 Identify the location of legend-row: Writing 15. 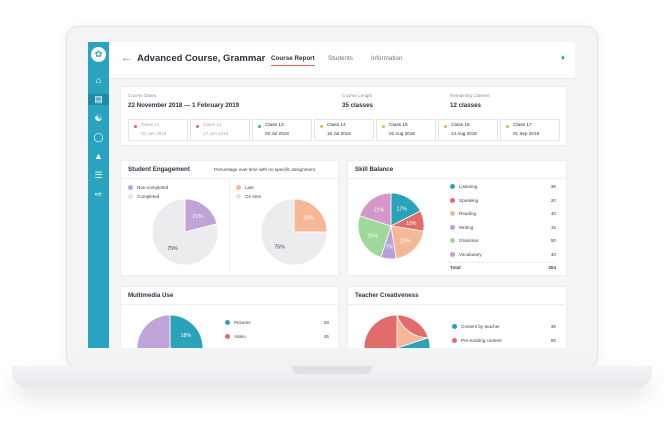
(503, 227).